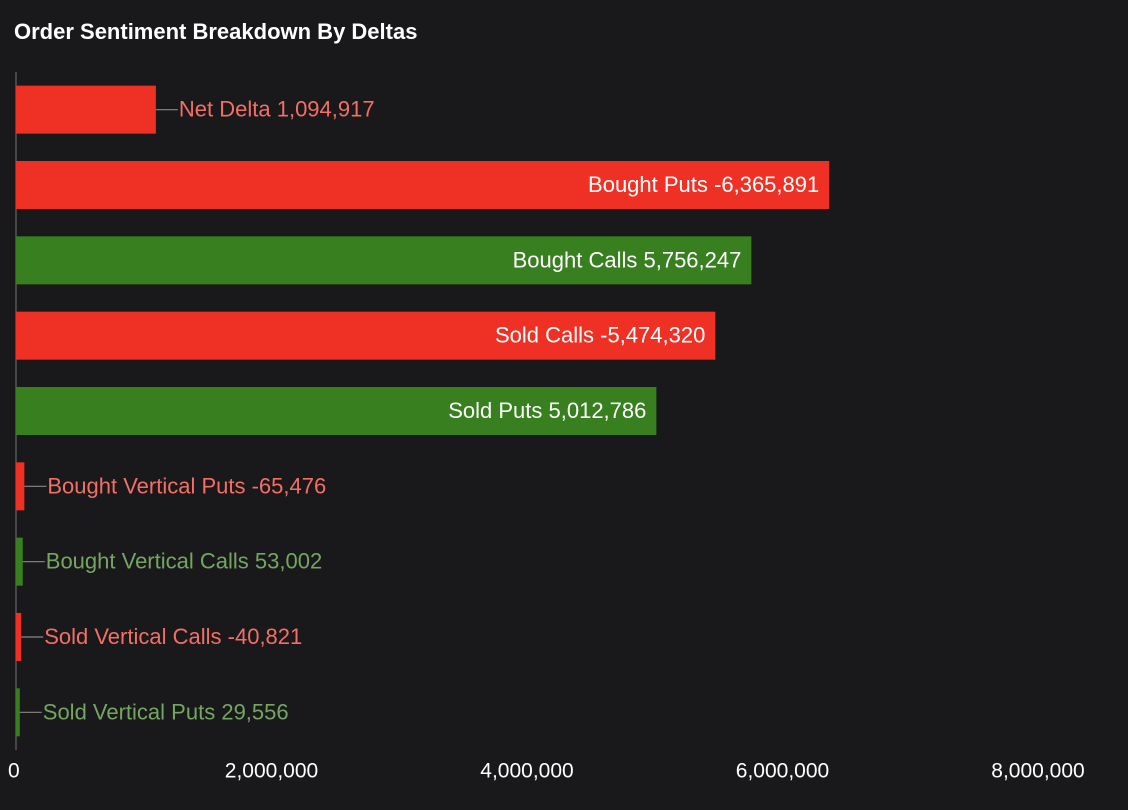 This screenshot has width=1128, height=810. Describe the element at coordinates (265, 636) in the screenshot. I see `value-label: -40,821` at that location.